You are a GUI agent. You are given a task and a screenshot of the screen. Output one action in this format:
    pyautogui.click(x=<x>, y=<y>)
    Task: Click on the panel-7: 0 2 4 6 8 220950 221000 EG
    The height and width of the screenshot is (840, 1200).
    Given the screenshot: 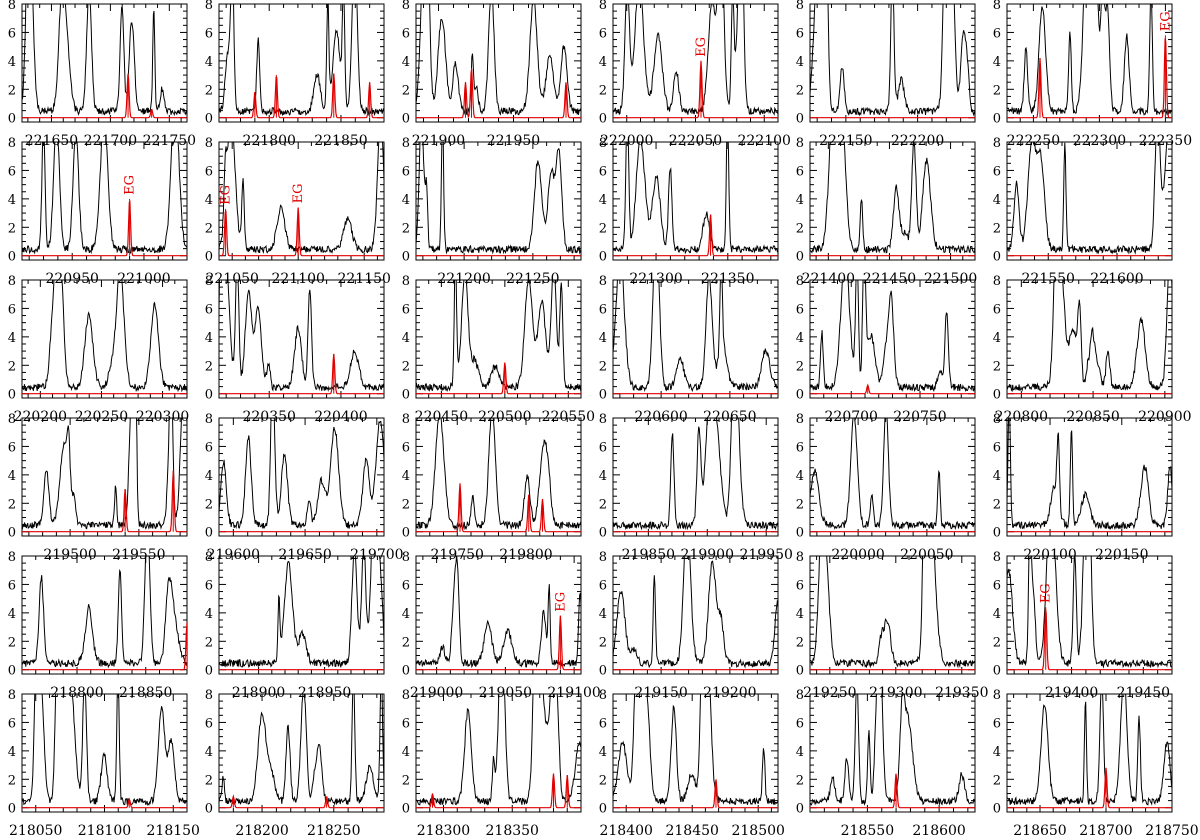 What is the action you would take?
    pyautogui.click(x=98, y=211)
    